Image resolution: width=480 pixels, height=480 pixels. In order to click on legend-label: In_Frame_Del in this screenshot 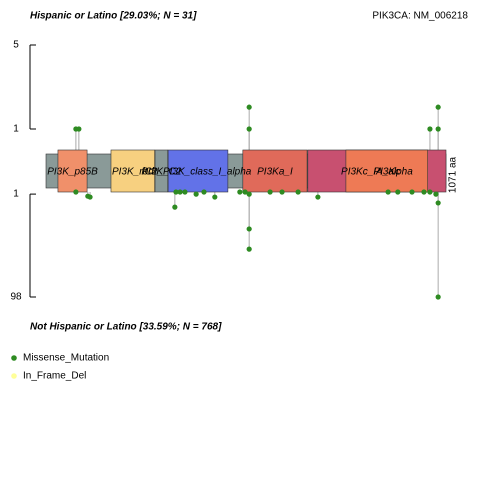, I will do `click(54, 376)`.